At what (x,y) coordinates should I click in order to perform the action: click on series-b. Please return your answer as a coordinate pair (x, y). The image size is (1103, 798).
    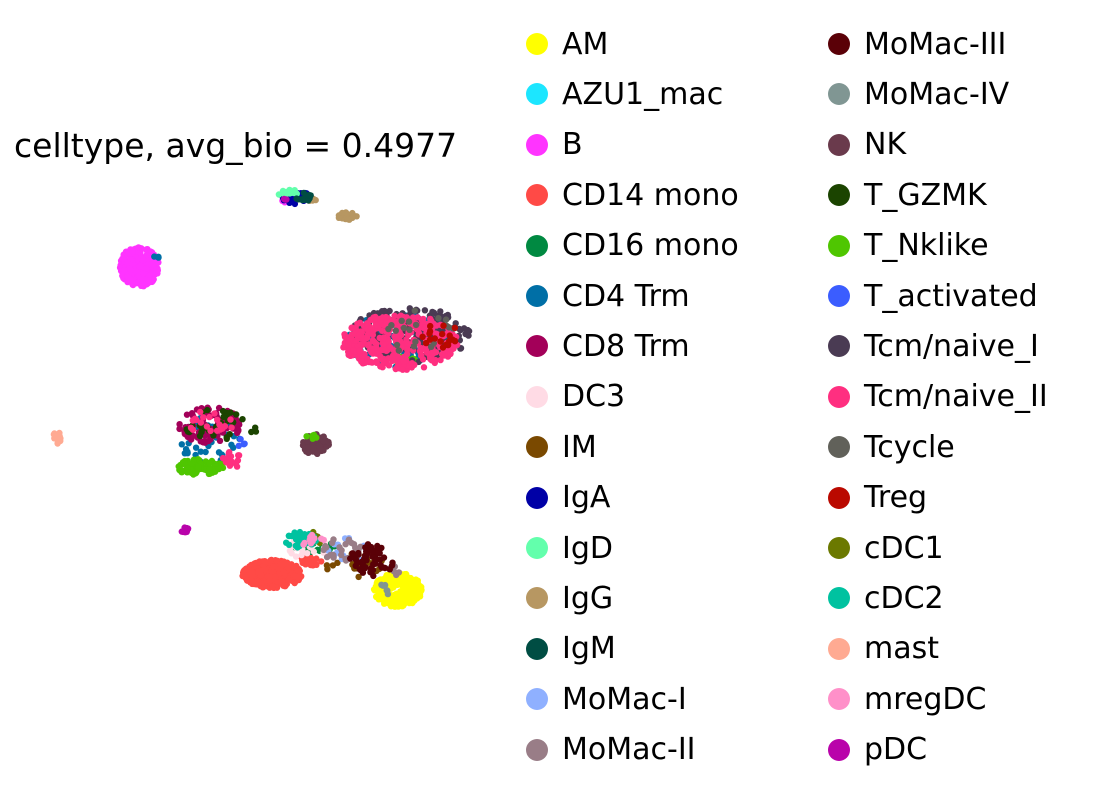
    Looking at the image, I should click on (202, 242).